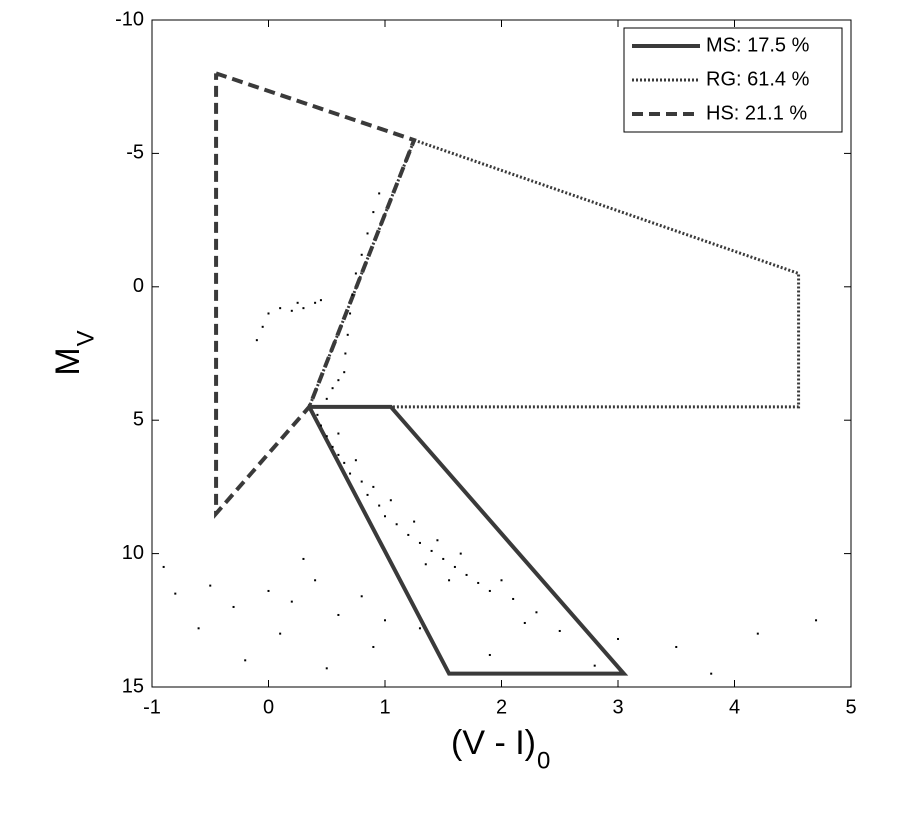 This screenshot has width=900, height=825. Describe the element at coordinates (756, 113) in the screenshot. I see `legend-label: HS: 21.1 %` at that location.